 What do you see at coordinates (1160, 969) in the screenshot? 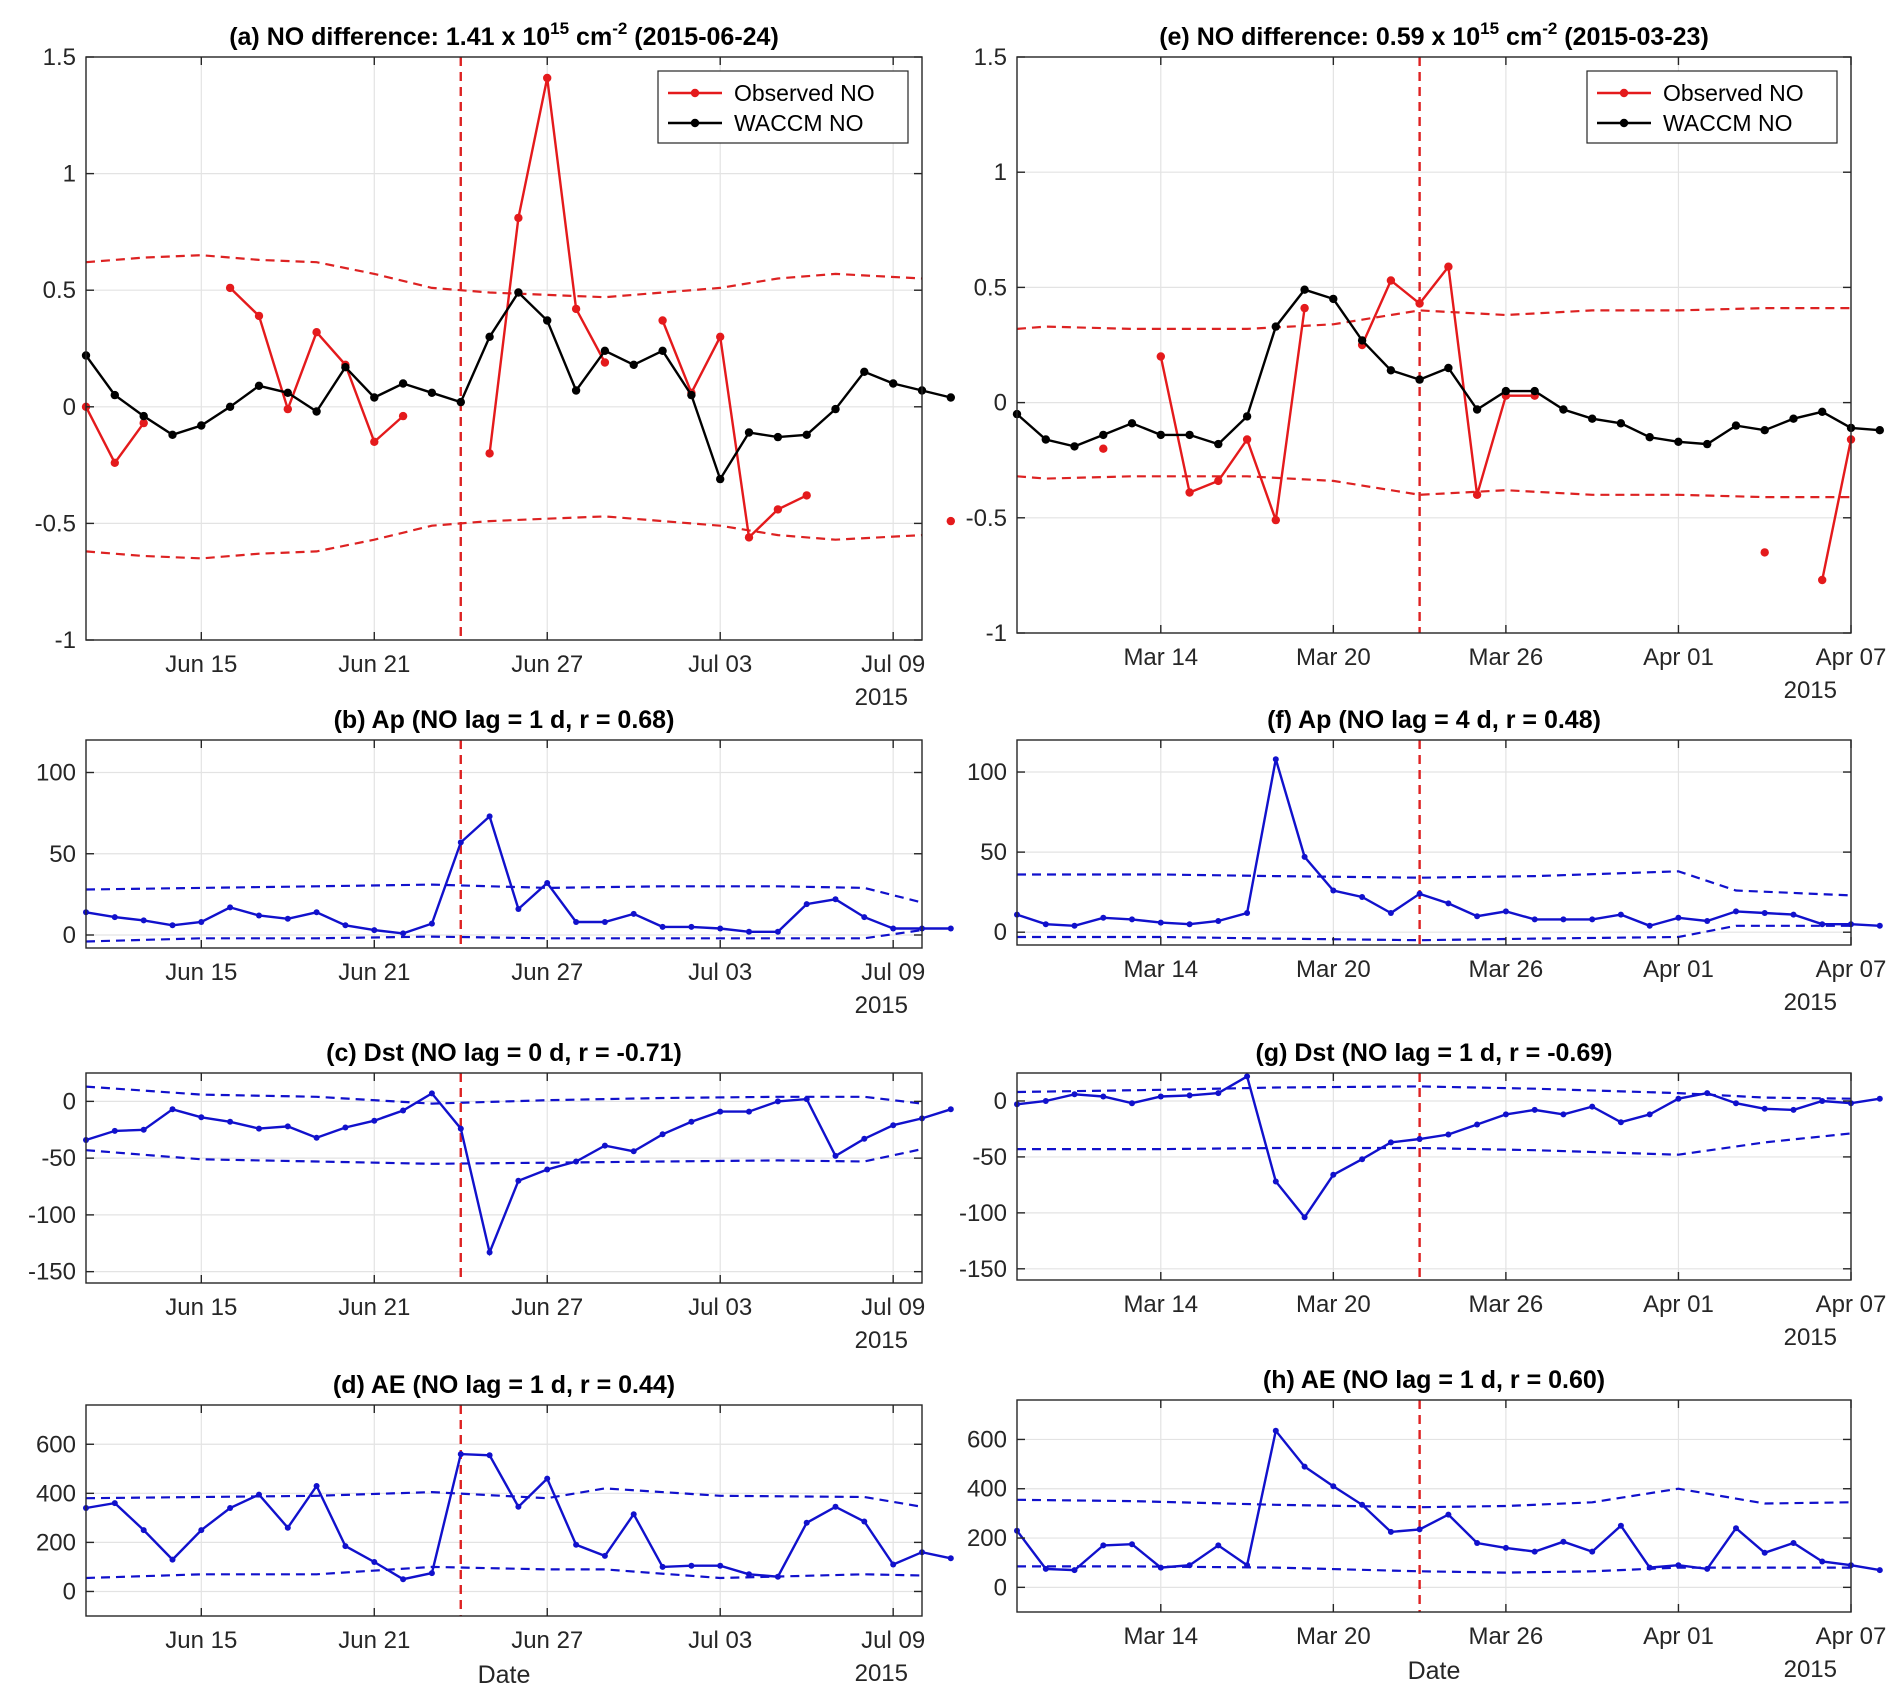
I see `x-tick-label: Mar 14` at bounding box center [1160, 969].